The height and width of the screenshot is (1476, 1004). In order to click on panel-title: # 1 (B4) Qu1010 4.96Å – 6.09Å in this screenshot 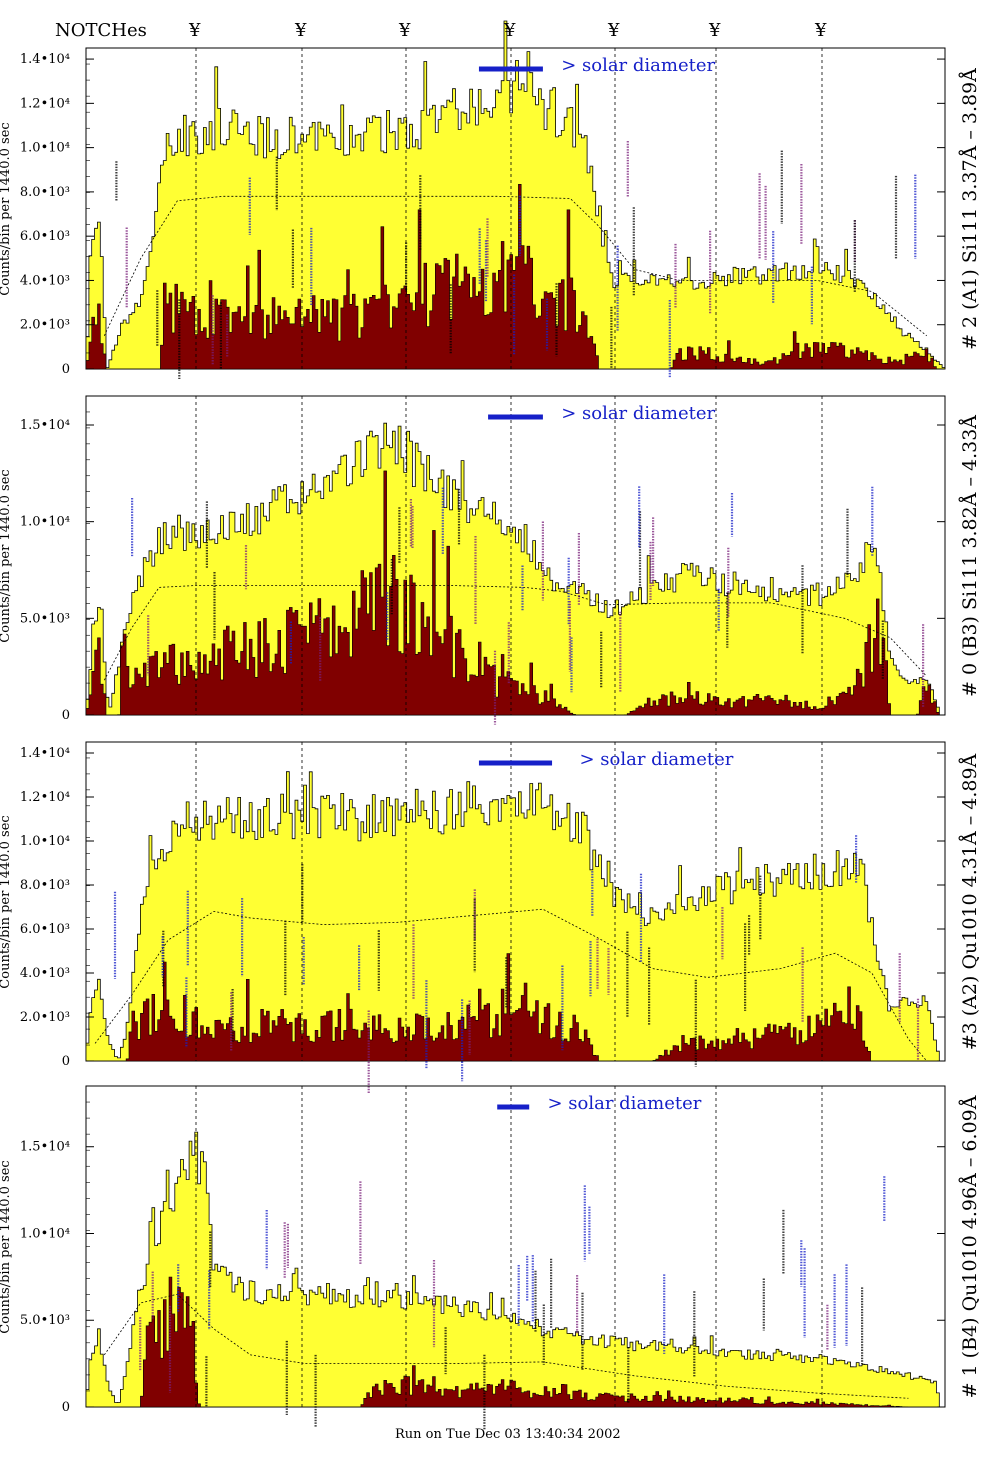, I will do `click(970, 1246)`.